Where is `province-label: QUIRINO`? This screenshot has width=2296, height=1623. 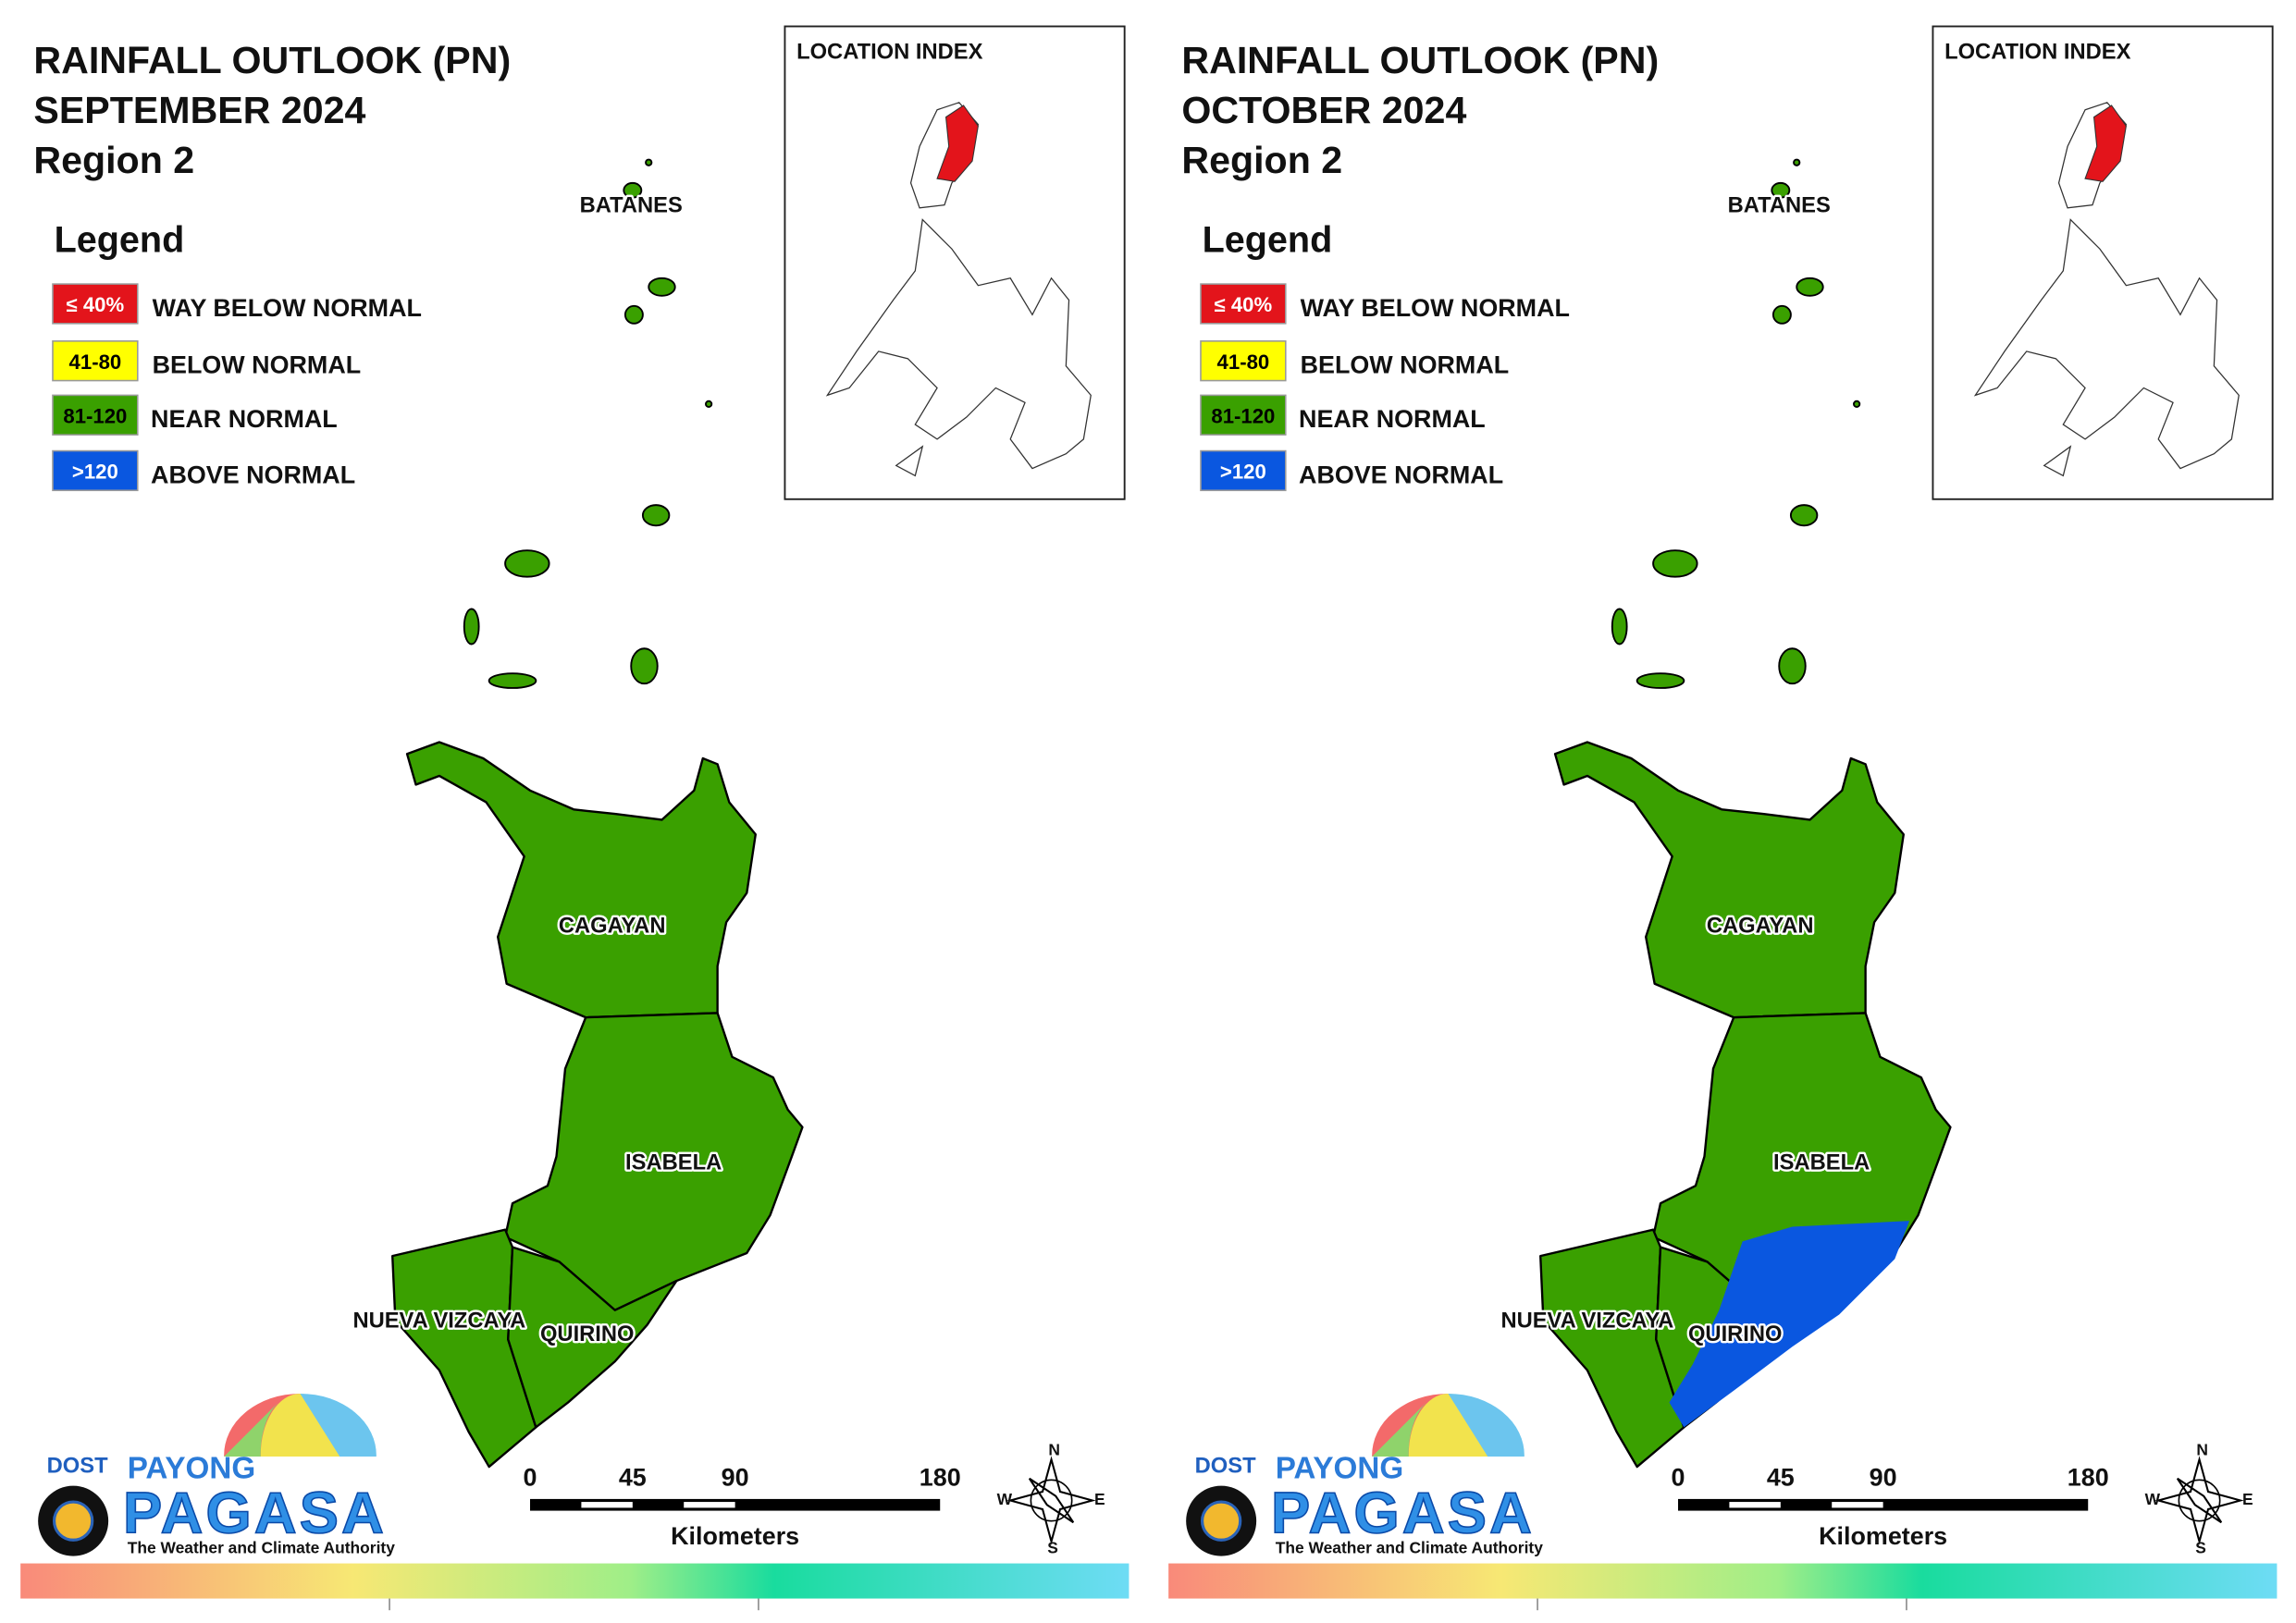
province-label: QUIRINO is located at coordinates (587, 1334).